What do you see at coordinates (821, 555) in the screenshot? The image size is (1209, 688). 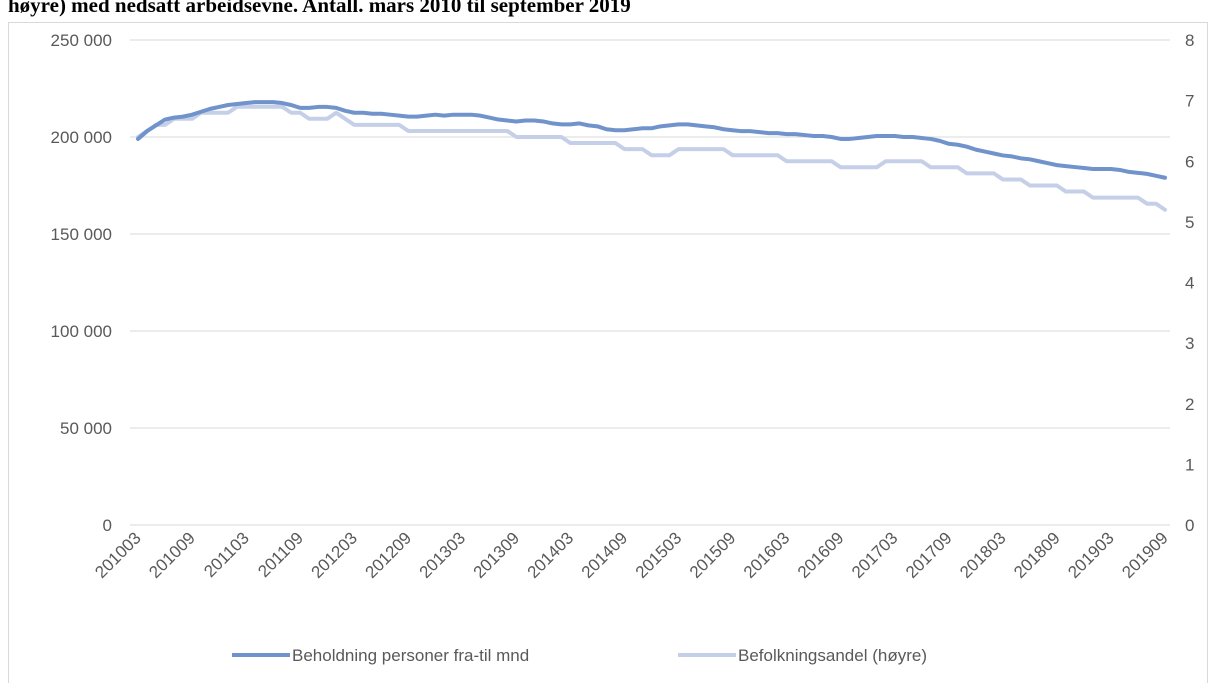 I see `x-tick-label: 201609` at bounding box center [821, 555].